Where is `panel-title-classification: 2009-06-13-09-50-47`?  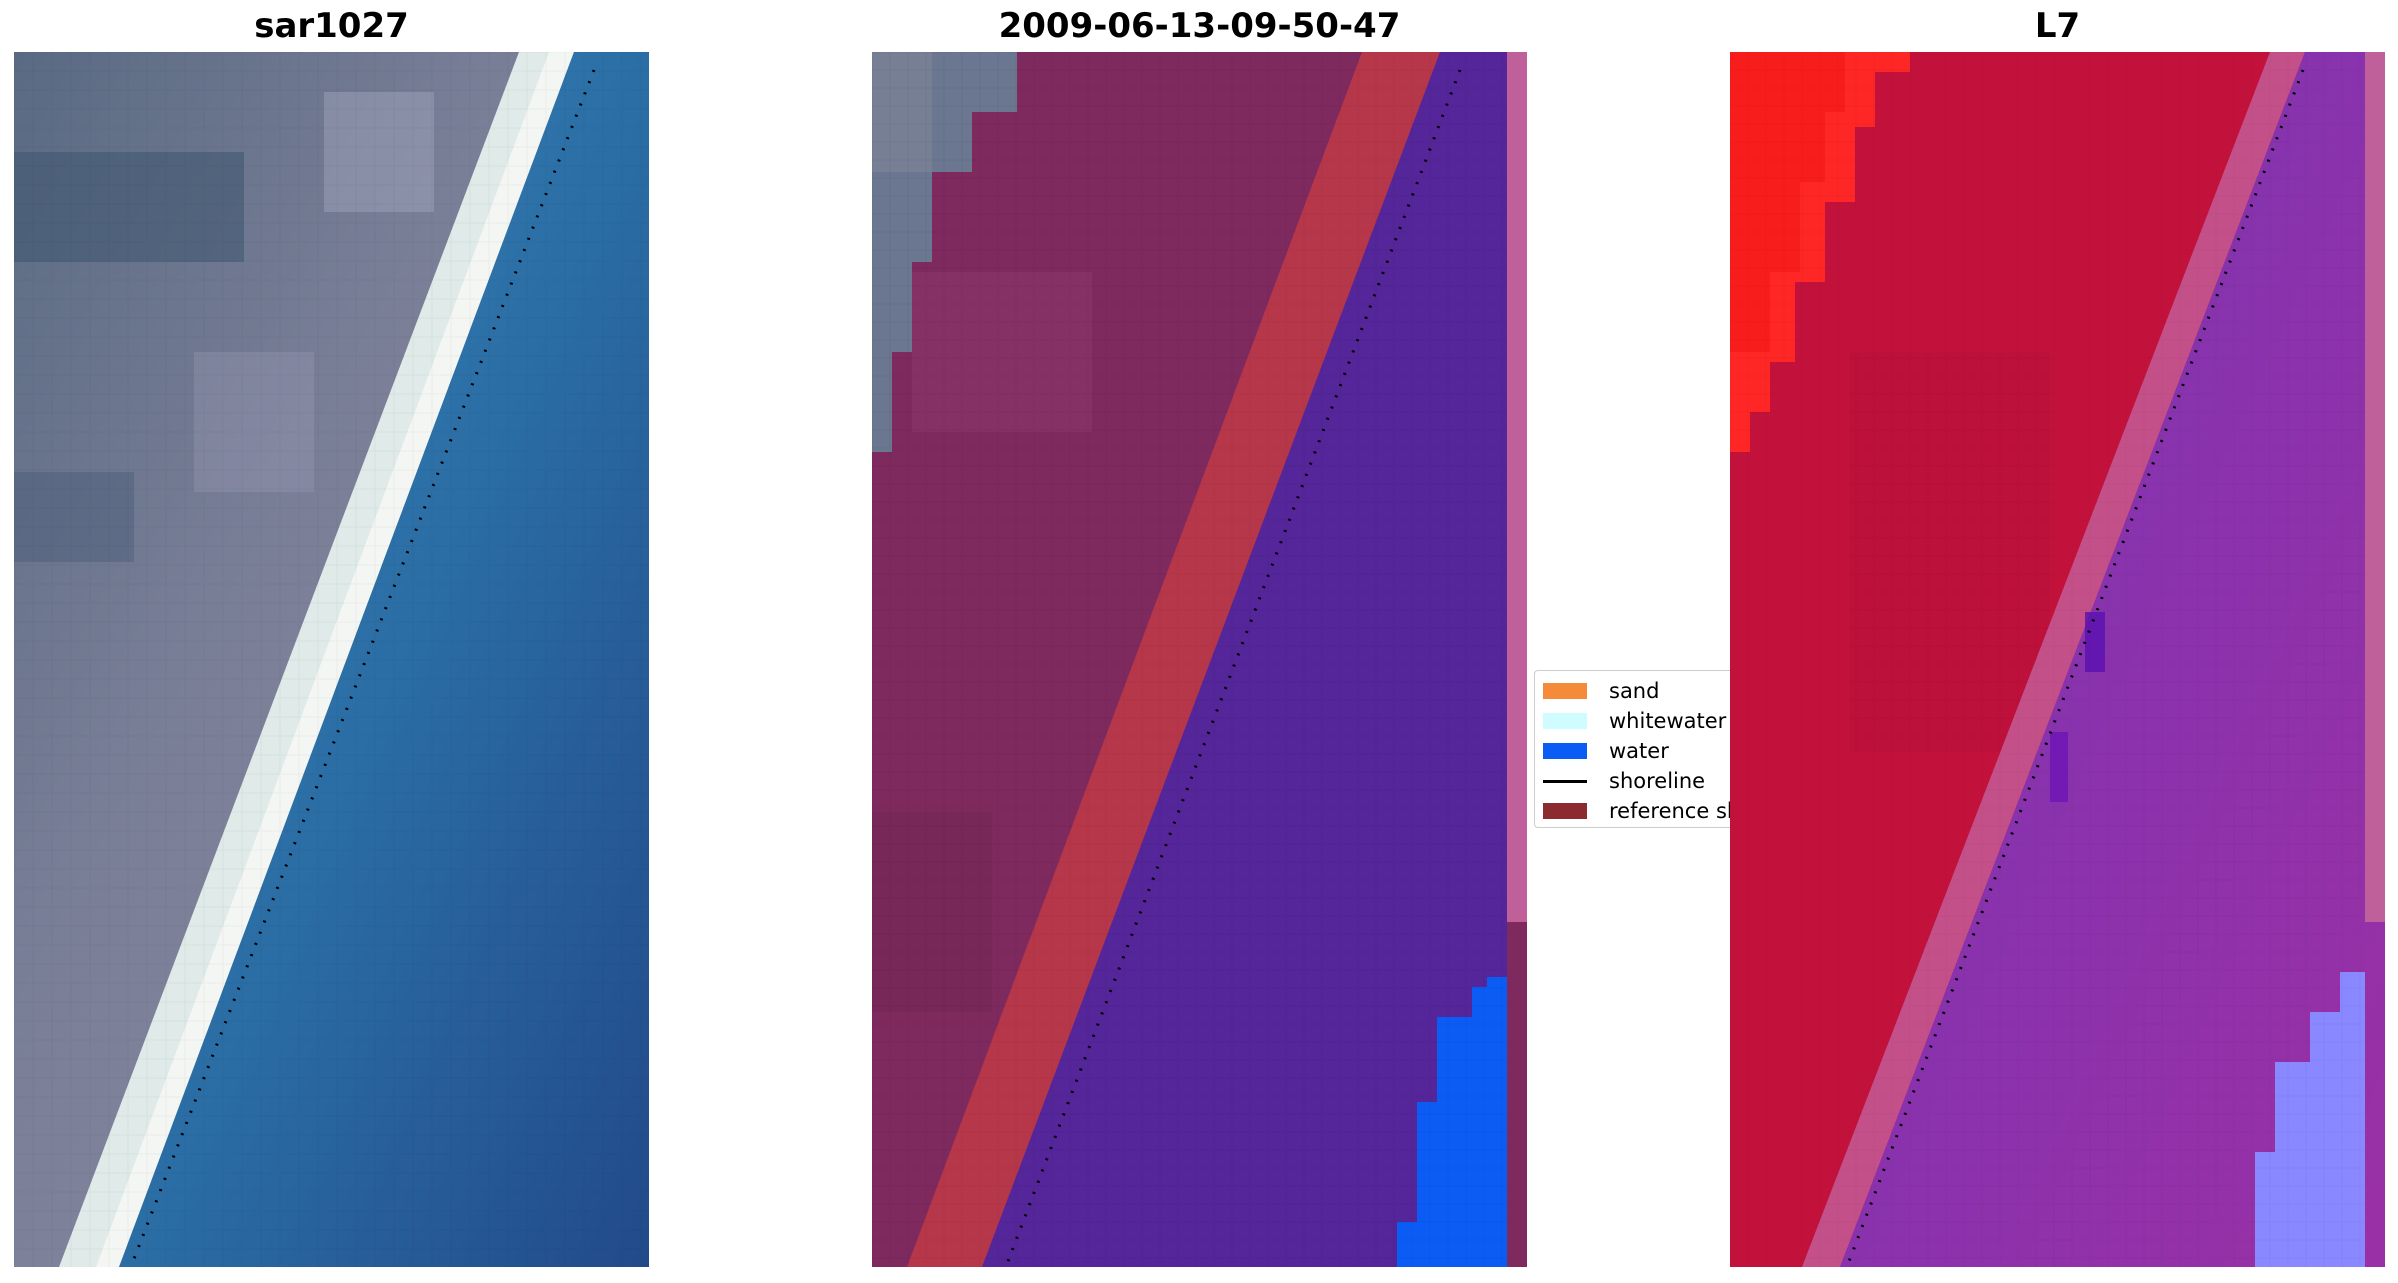 panel-title-classification: 2009-06-13-09-50-47 is located at coordinates (1199, 26).